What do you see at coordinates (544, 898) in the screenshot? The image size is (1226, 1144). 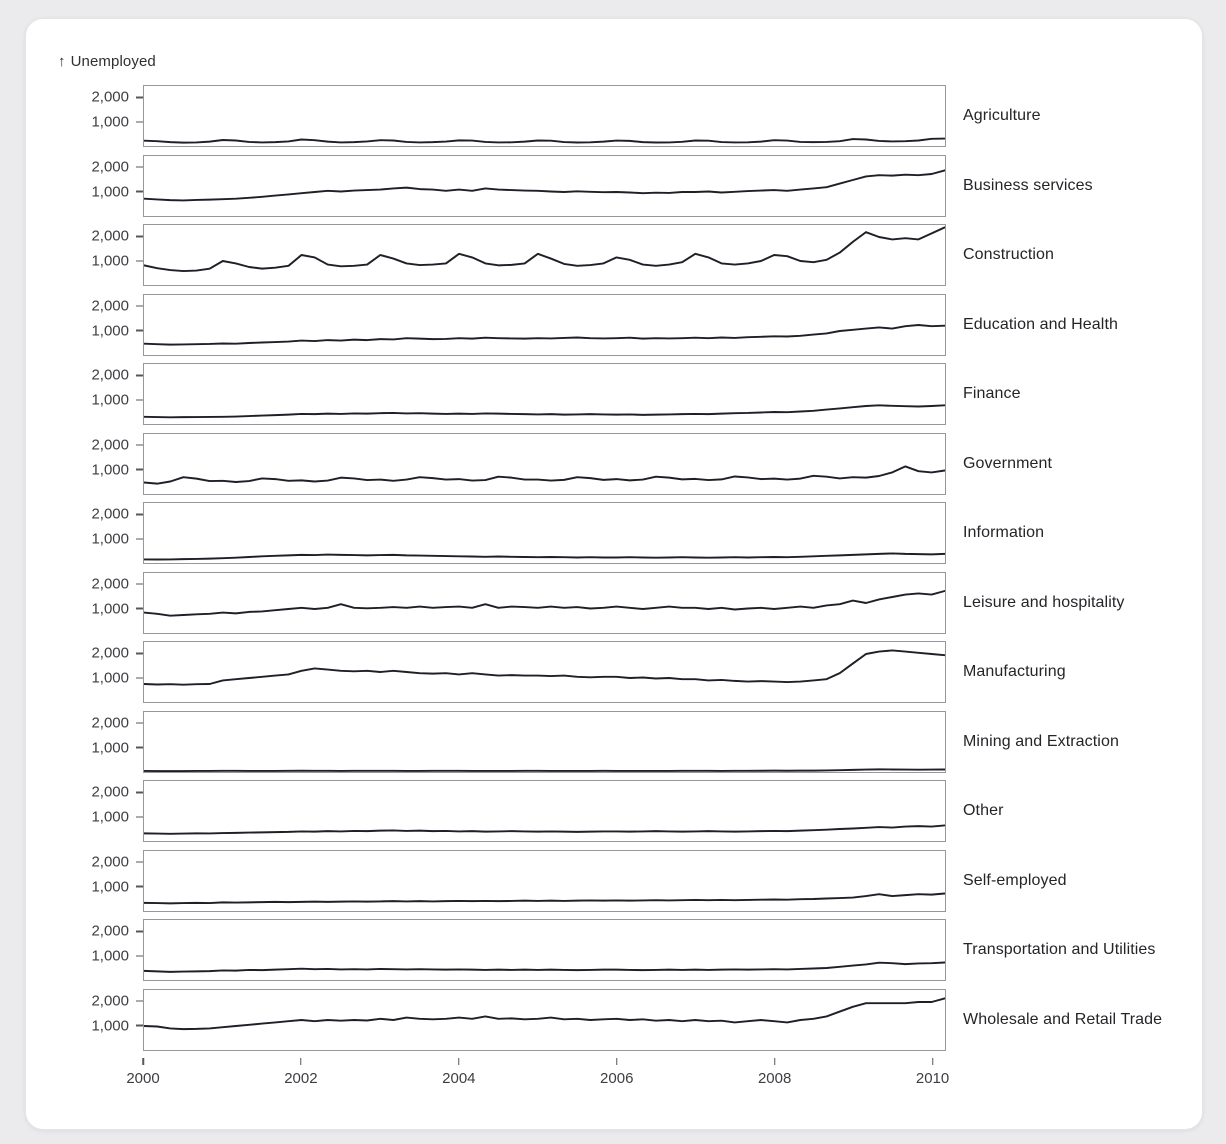 I see `line-self-employed` at bounding box center [544, 898].